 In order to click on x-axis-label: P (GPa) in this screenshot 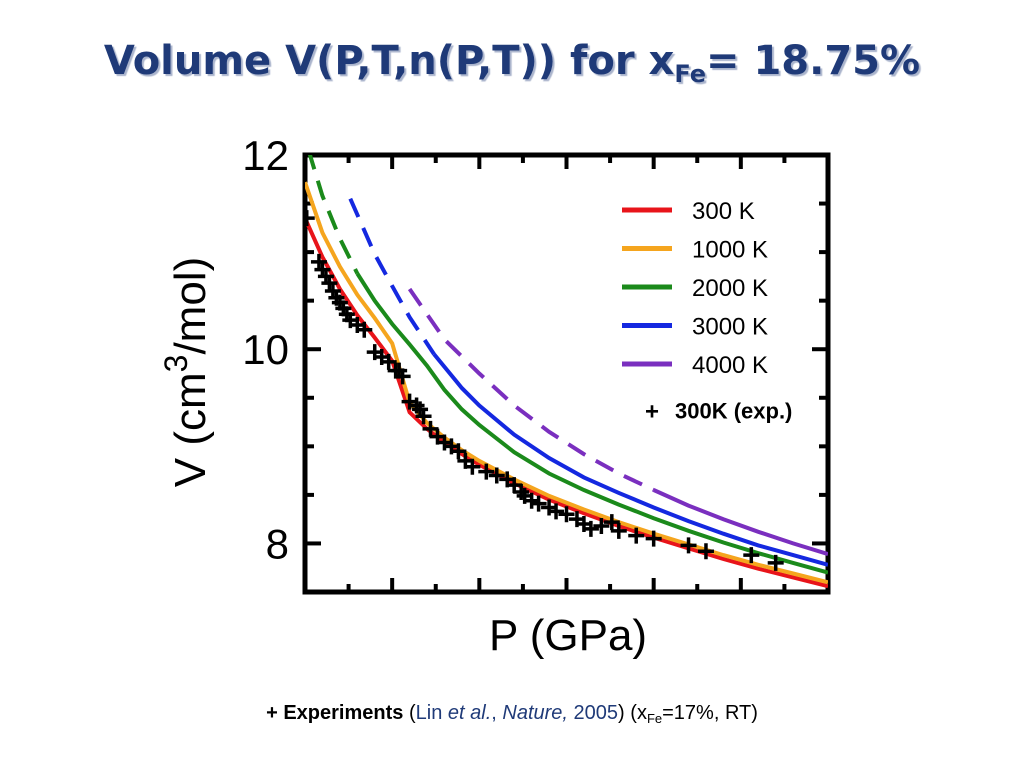, I will do `click(568, 635)`.